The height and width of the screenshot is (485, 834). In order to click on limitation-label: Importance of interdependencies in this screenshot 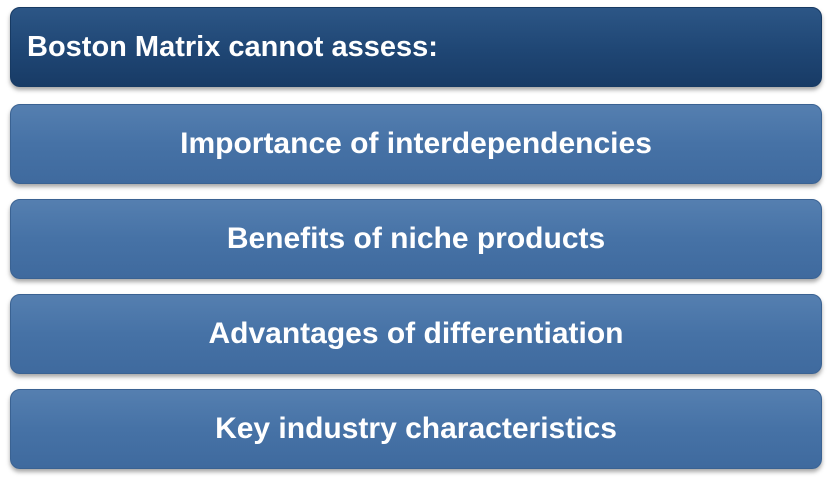, I will do `click(416, 143)`.